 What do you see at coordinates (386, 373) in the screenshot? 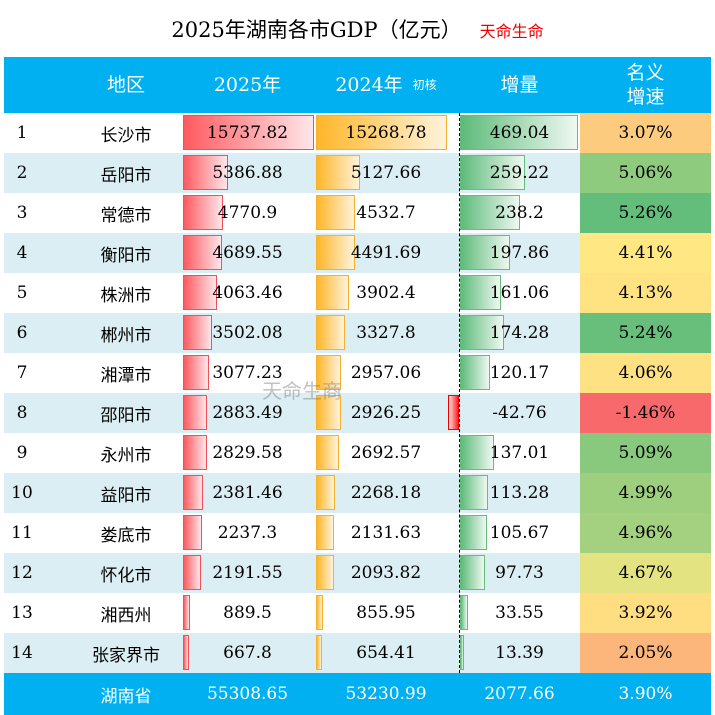
I see `value-2024: 2957.06` at bounding box center [386, 373].